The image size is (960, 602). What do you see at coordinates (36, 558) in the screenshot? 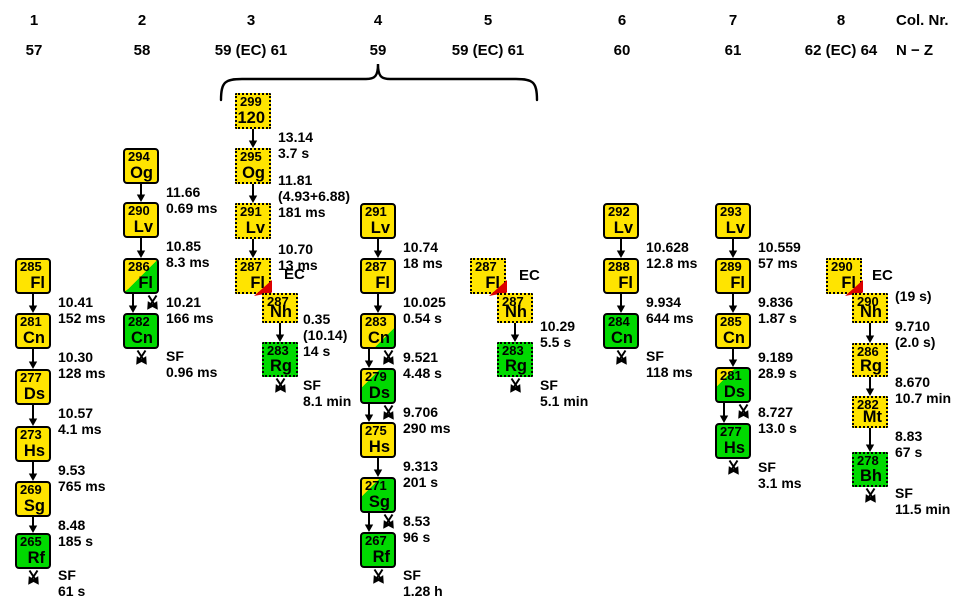
I see `element-symbol: Rf` at bounding box center [36, 558].